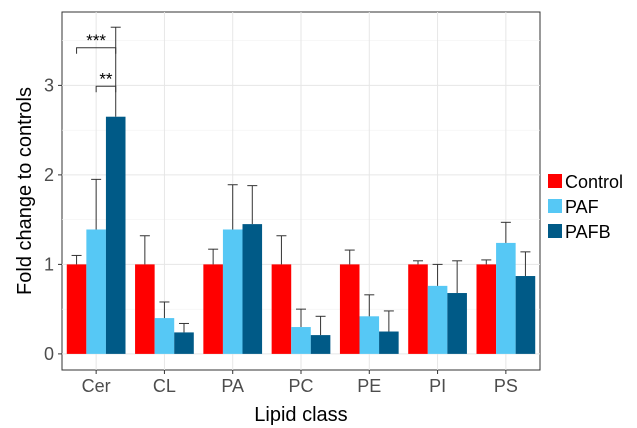 The height and width of the screenshot is (428, 637). Describe the element at coordinates (164, 310) in the screenshot. I see `error-bar-paf-cl` at that location.